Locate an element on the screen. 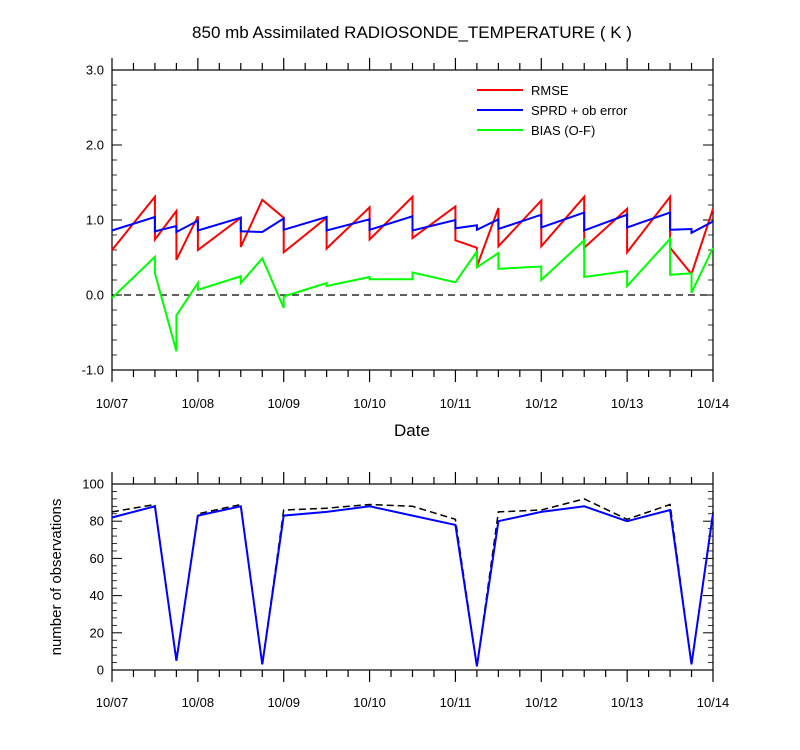  y-tick-label: 3.0 is located at coordinates (95, 70).